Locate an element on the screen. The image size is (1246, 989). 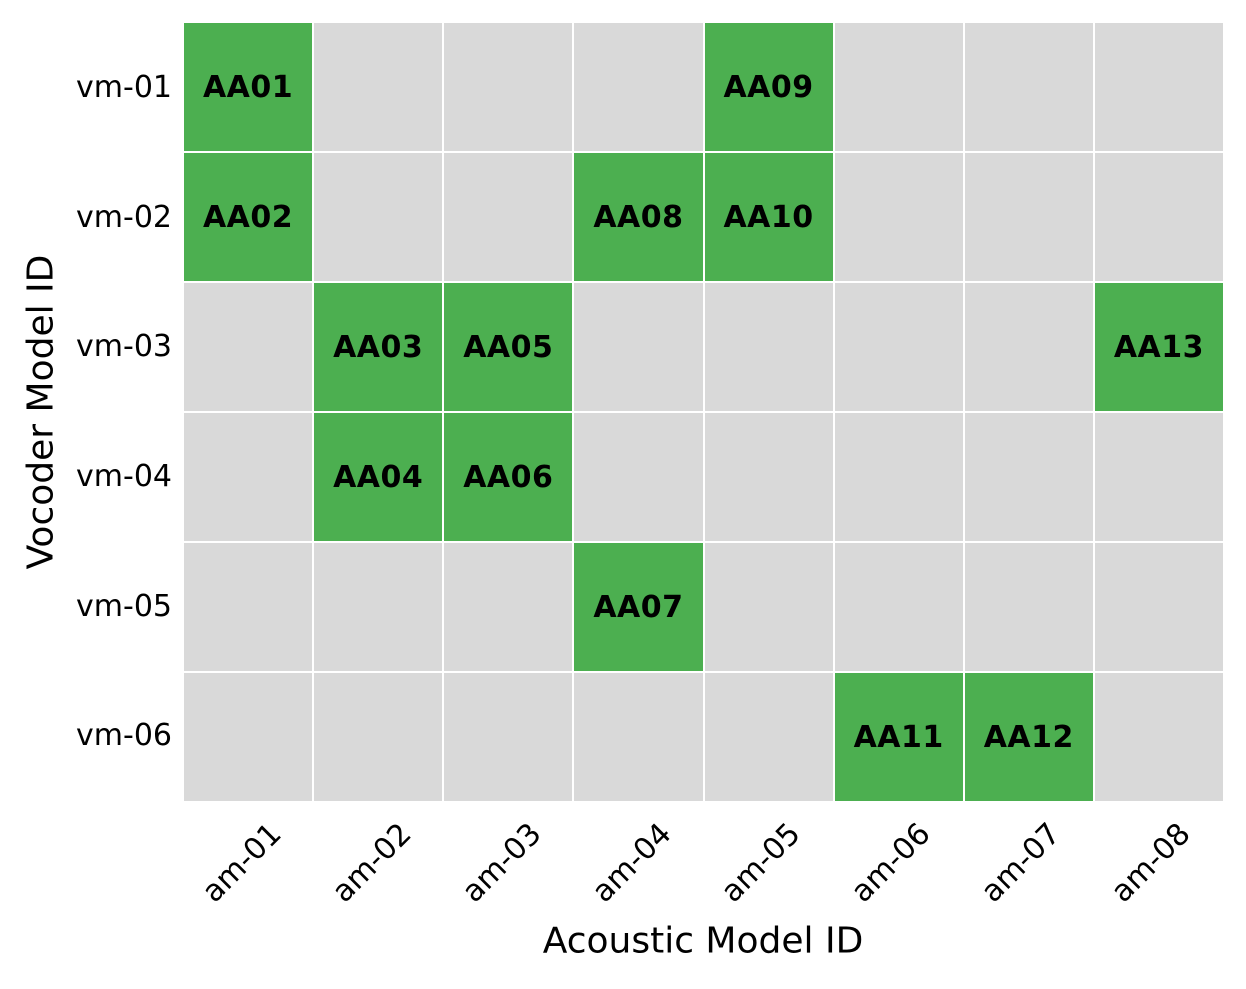
heatmap-cell-am-05-vm-01: AA09 is located at coordinates (768, 87).